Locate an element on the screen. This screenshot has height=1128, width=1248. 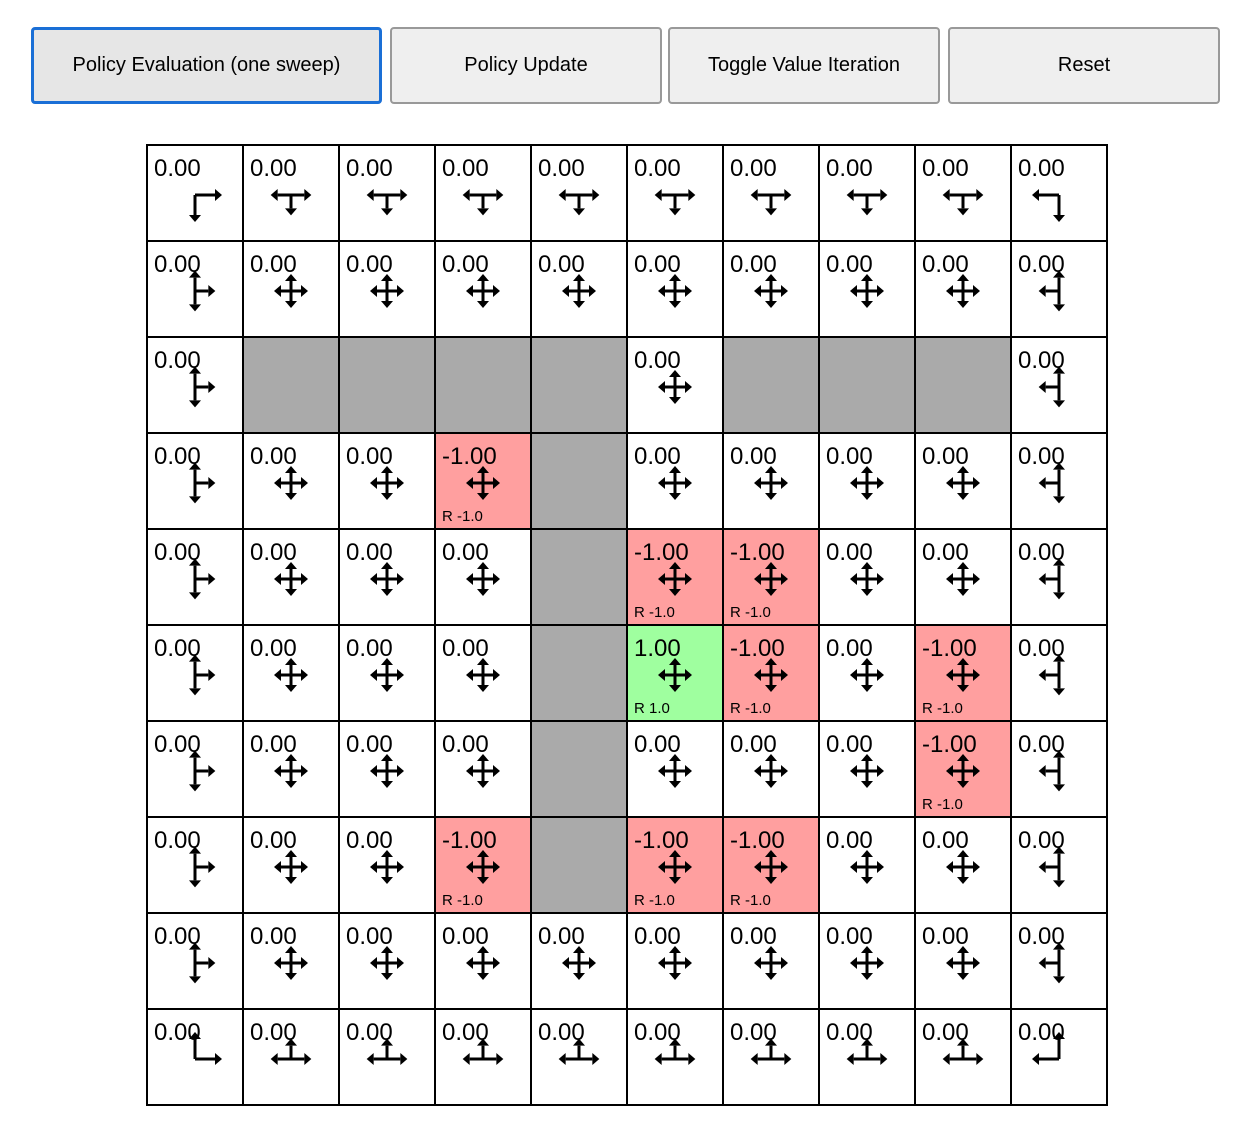
reset-button: Reset is located at coordinates (1084, 65).